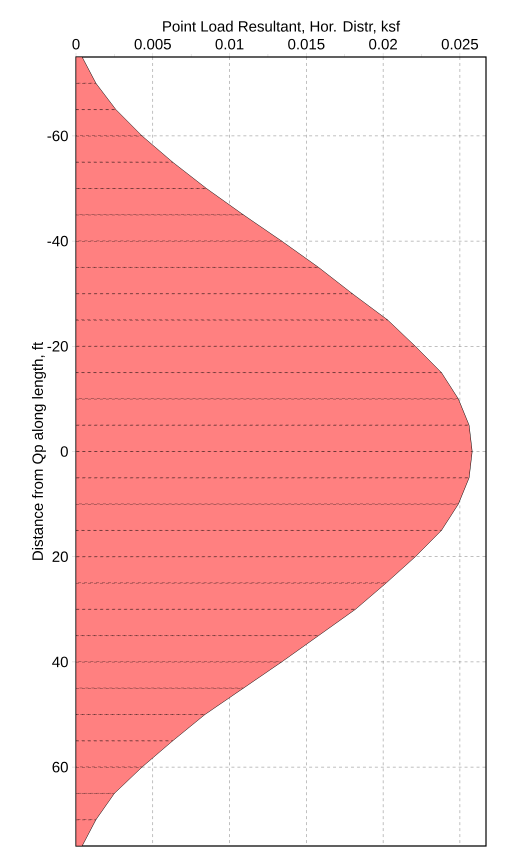  Describe the element at coordinates (460, 44) in the screenshot. I see `x-tick-label: 0.025` at that location.